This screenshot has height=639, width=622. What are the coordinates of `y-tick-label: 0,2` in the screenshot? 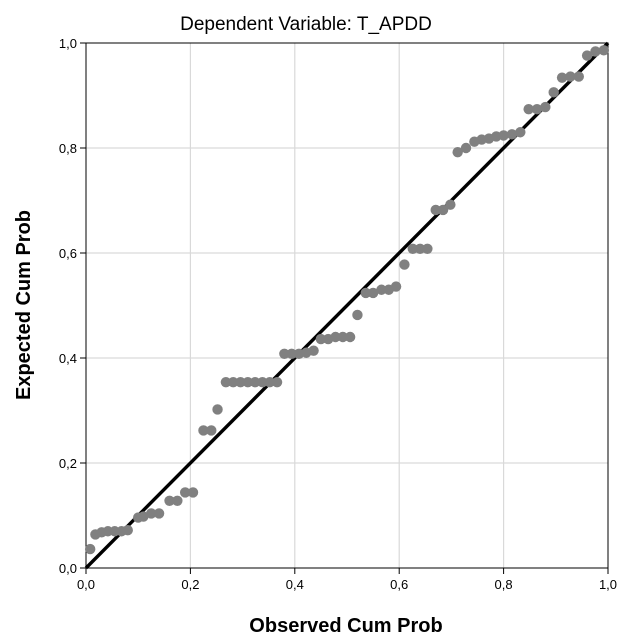 It's located at (68, 463).